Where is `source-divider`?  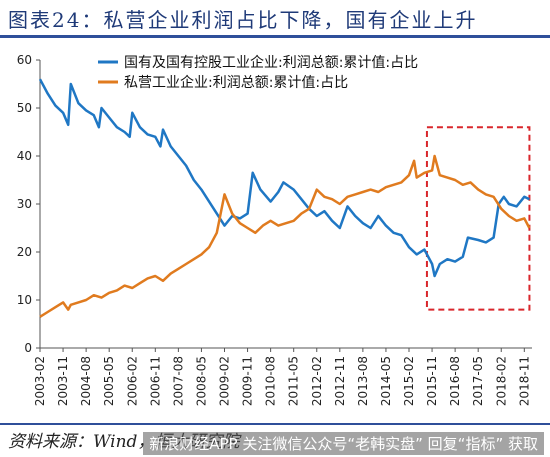 source-divider is located at coordinates (275, 424).